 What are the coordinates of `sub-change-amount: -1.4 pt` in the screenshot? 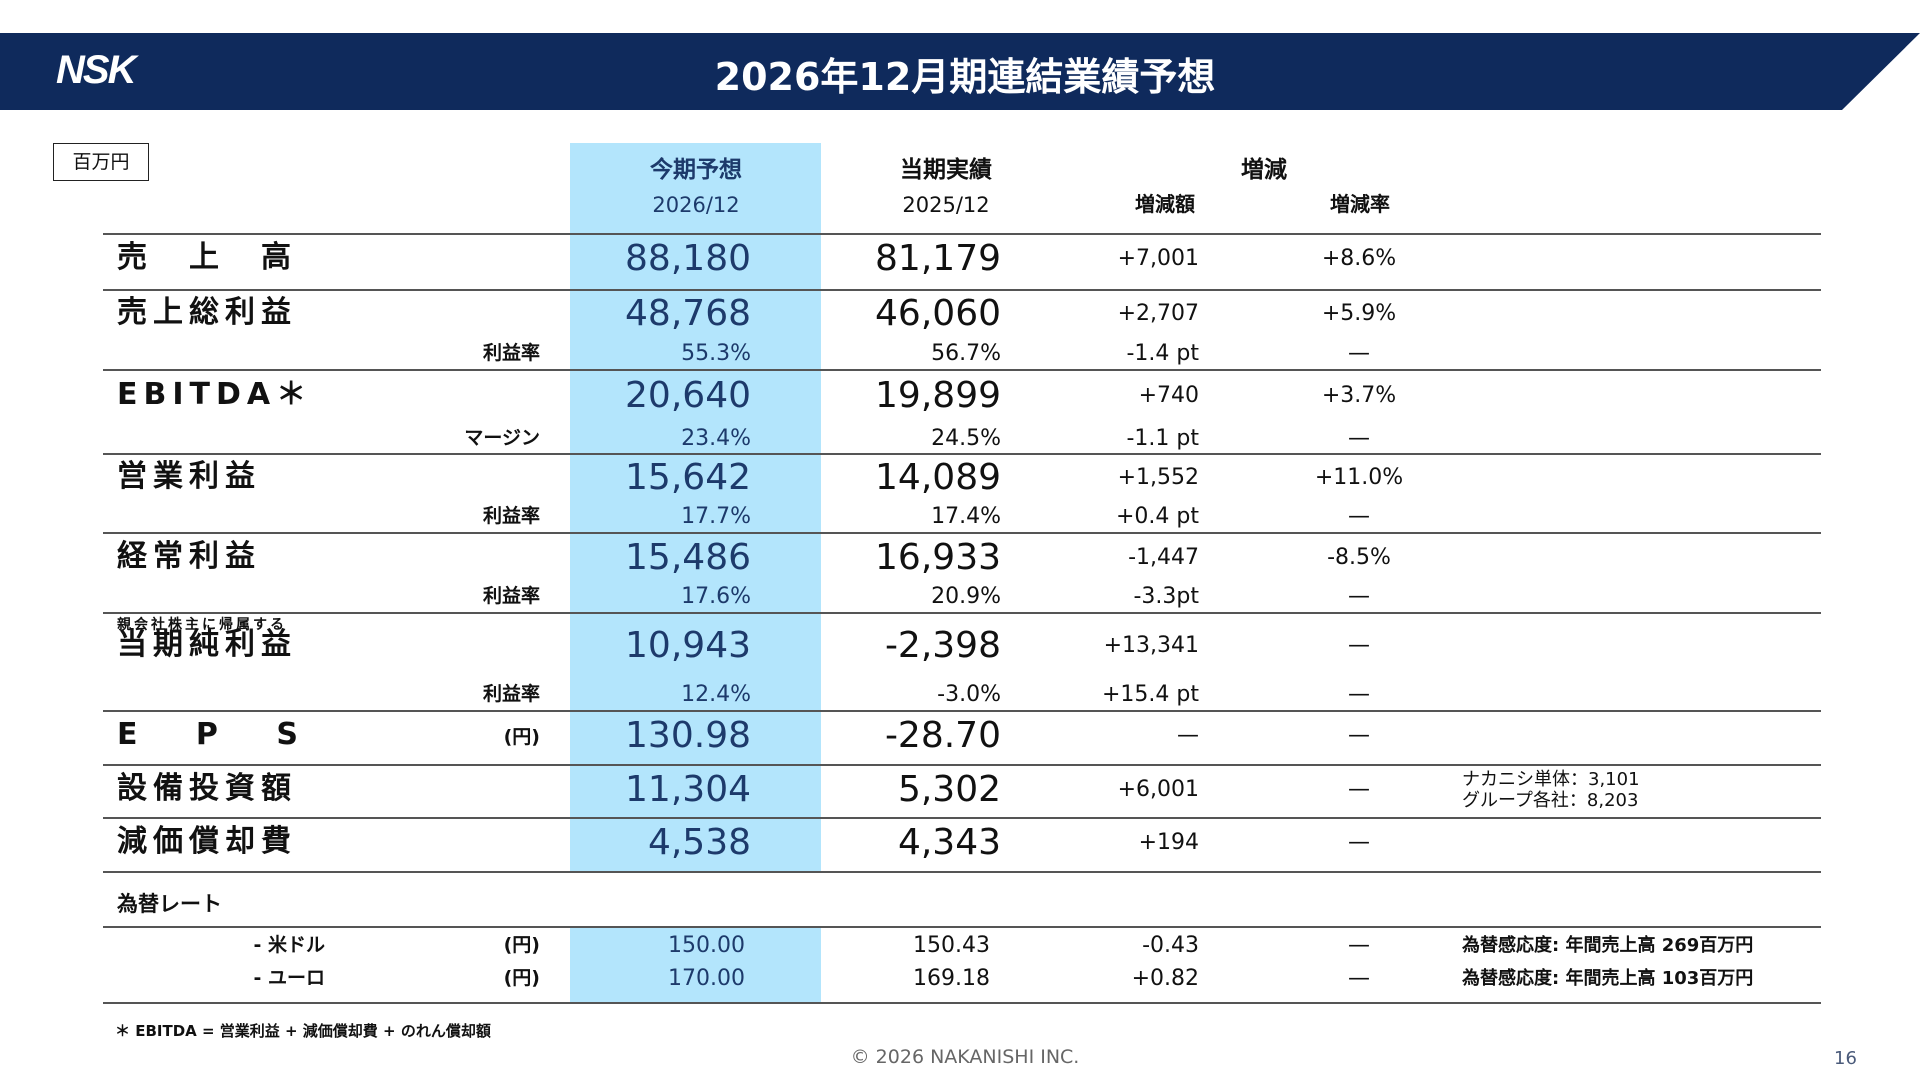 It's located at (1162, 353).